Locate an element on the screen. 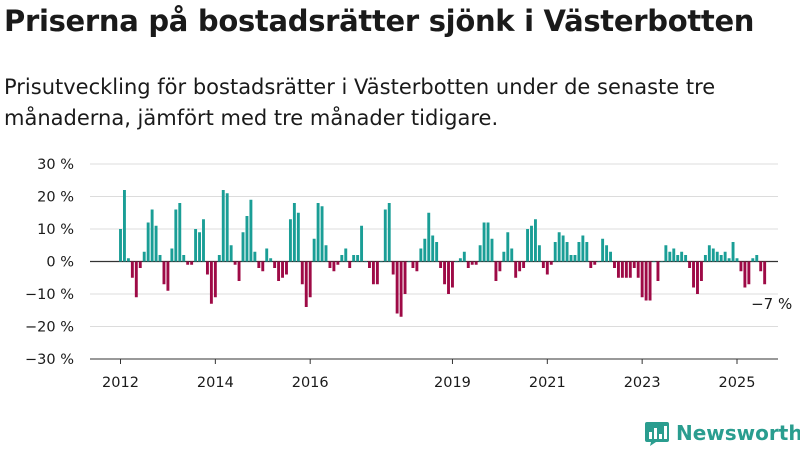  x-tick-label: 2012 is located at coordinates (120, 383).